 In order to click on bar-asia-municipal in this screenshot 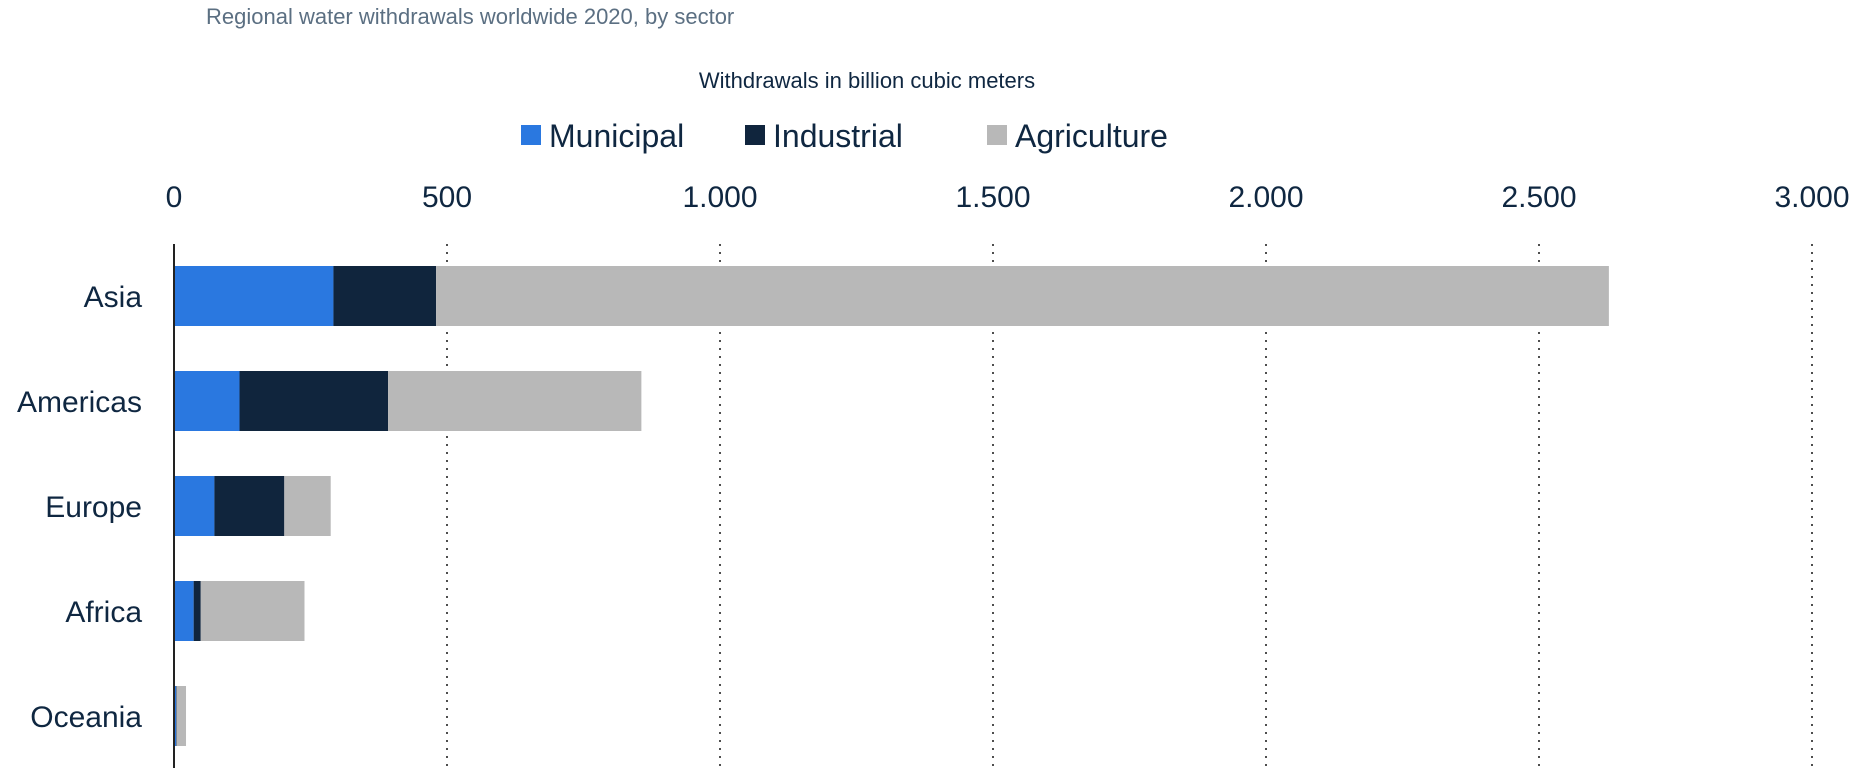, I will do `click(254, 296)`.